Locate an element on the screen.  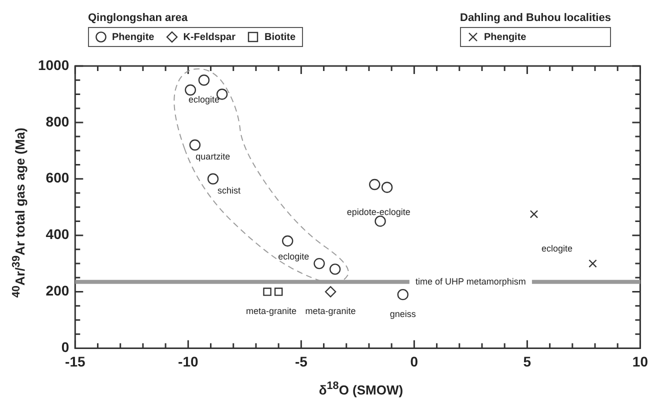
annotation: schist is located at coordinates (230, 190).